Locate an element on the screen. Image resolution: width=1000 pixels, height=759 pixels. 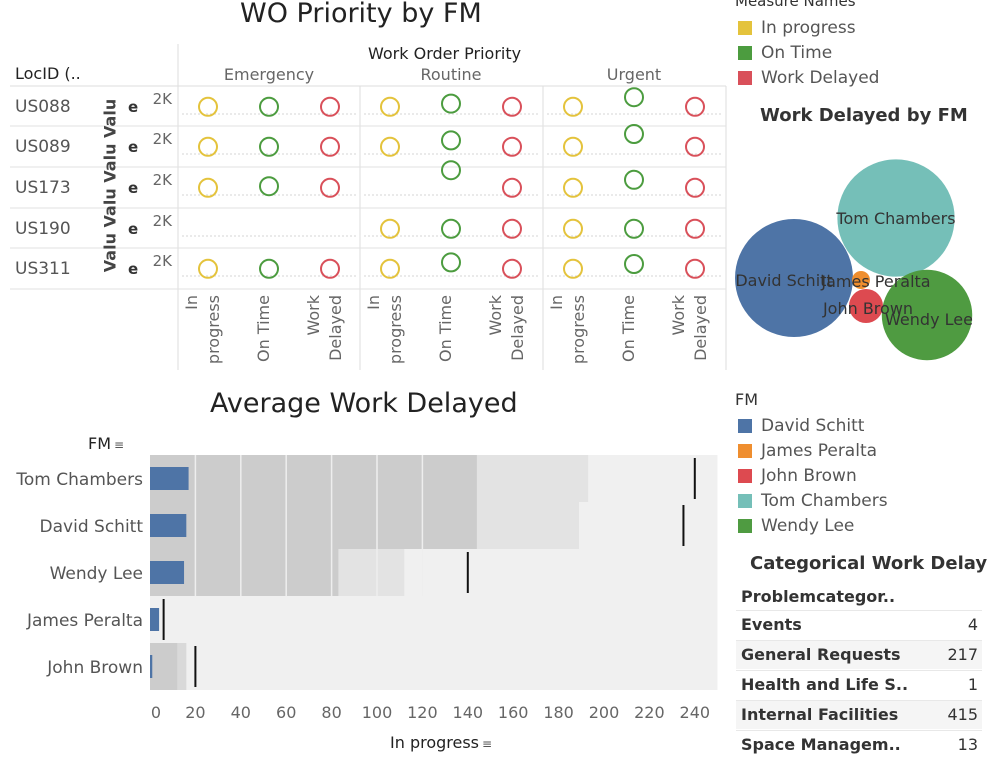
fm-row-header: FM ≡ is located at coordinates (106, 443).